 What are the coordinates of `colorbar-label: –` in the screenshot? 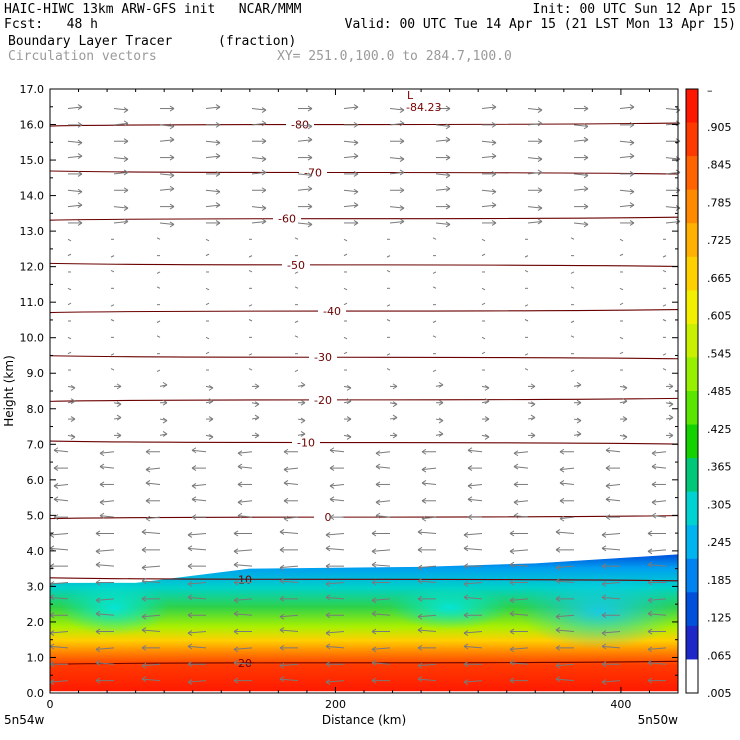 It's located at (710, 90).